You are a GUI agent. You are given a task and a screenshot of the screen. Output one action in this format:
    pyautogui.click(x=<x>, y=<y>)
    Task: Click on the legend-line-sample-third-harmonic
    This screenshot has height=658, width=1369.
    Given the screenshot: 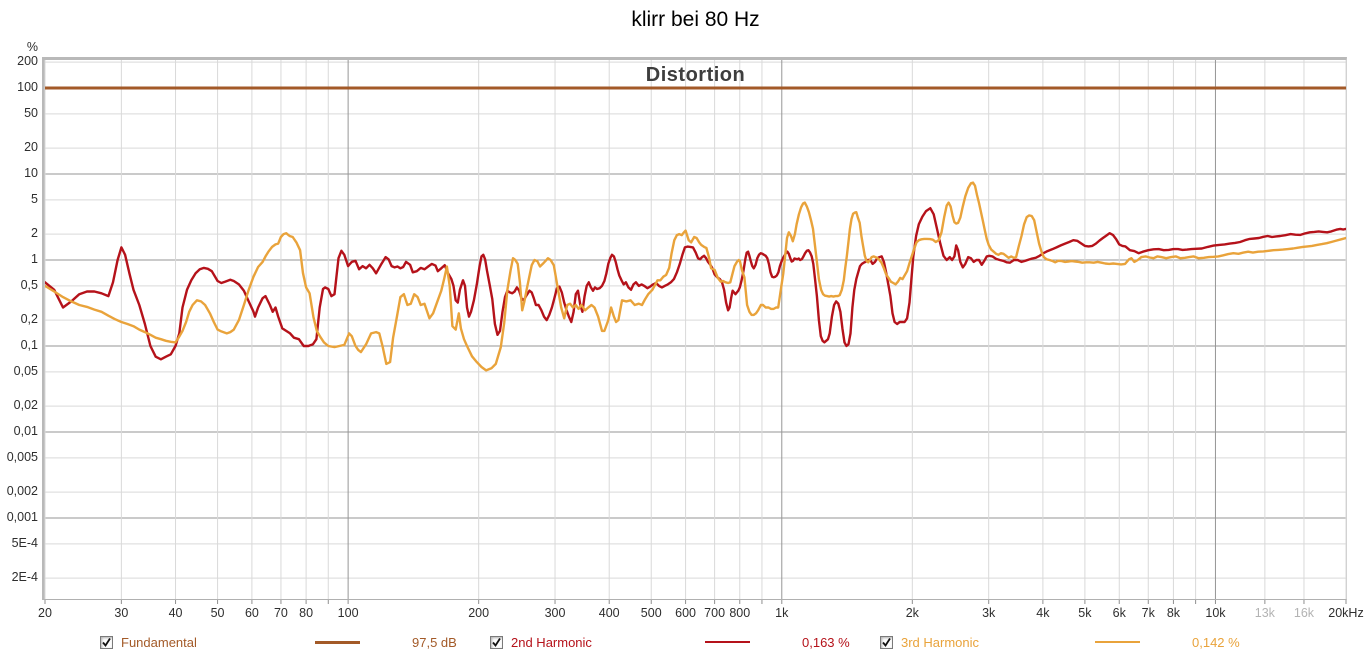 What is the action you would take?
    pyautogui.click(x=1117, y=642)
    